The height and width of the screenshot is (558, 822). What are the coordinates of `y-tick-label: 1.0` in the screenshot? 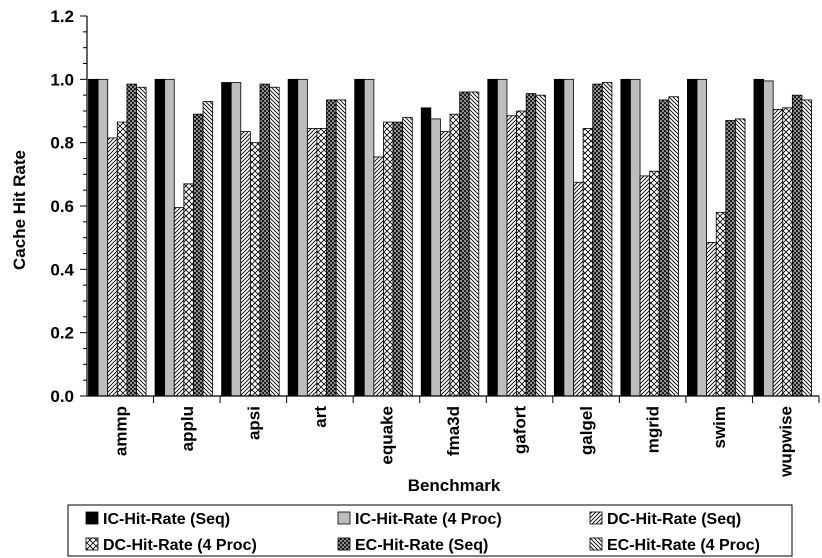 It's located at (62, 79).